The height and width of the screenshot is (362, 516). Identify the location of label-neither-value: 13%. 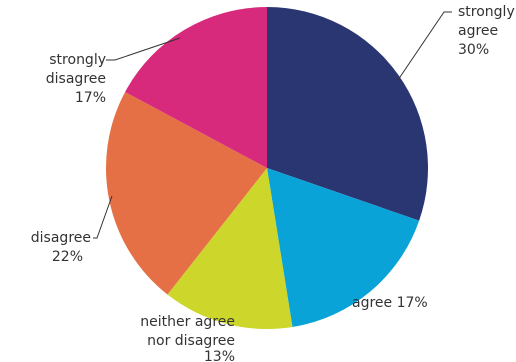
(219, 355).